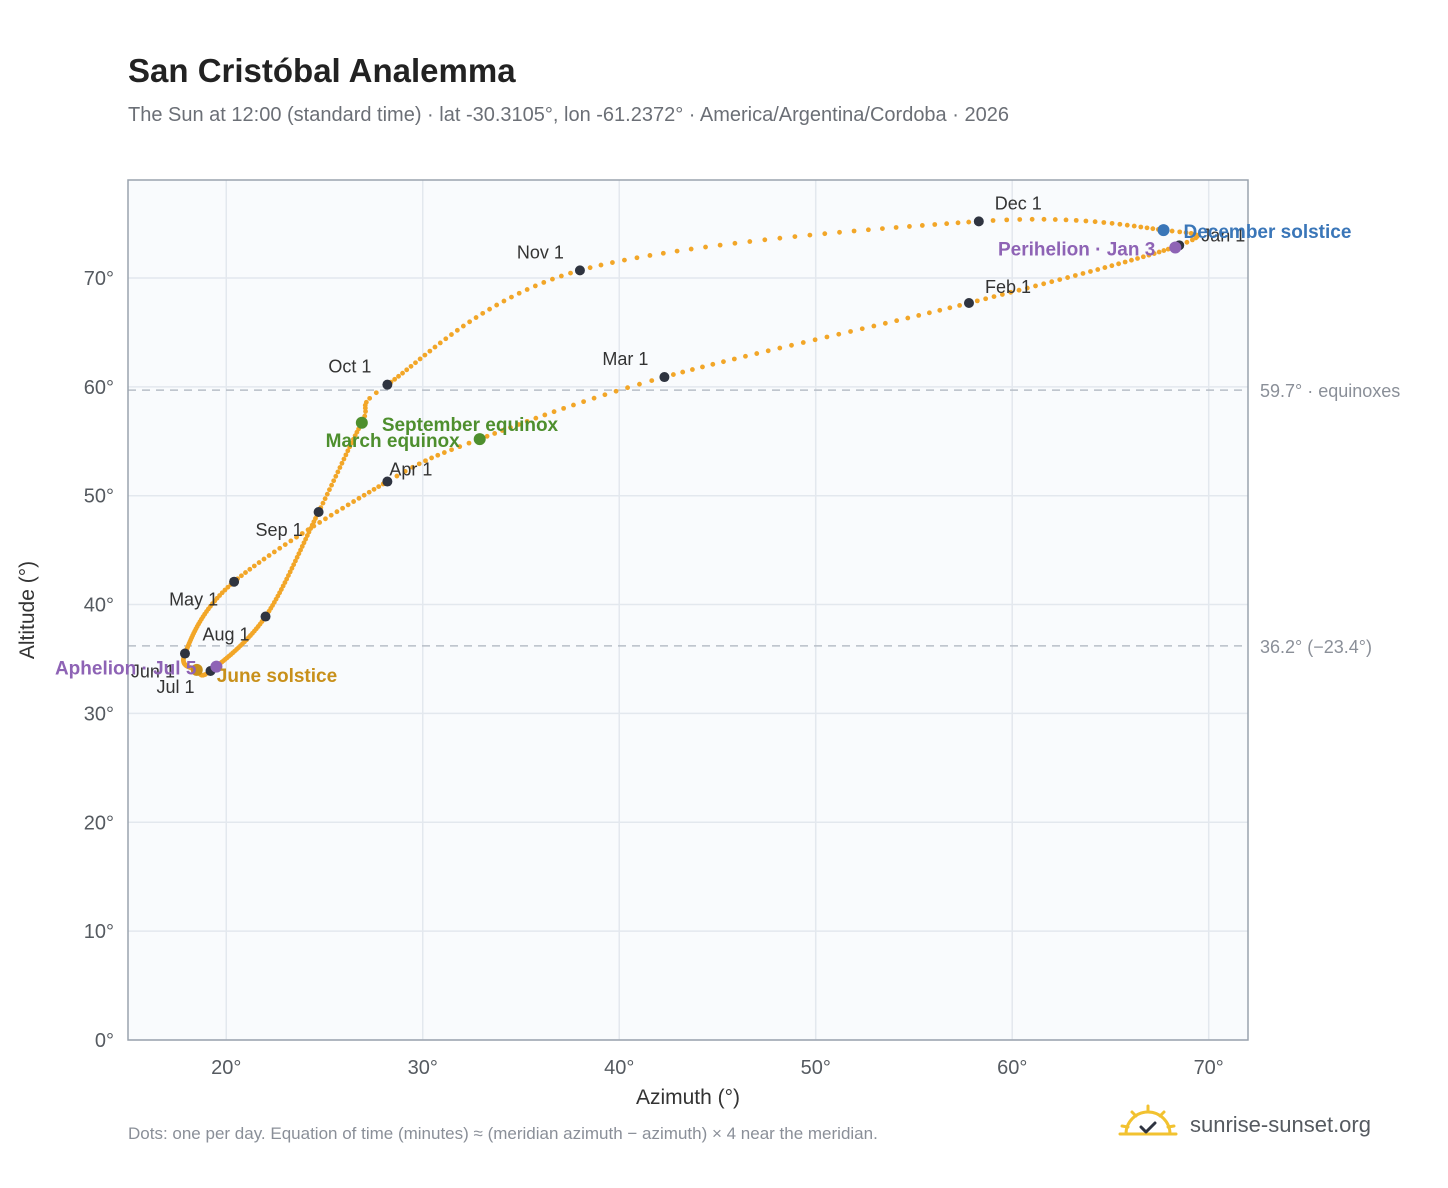 This screenshot has height=1188, width=1448. What do you see at coordinates (99, 714) in the screenshot?
I see `y-tick-label: 30°` at bounding box center [99, 714].